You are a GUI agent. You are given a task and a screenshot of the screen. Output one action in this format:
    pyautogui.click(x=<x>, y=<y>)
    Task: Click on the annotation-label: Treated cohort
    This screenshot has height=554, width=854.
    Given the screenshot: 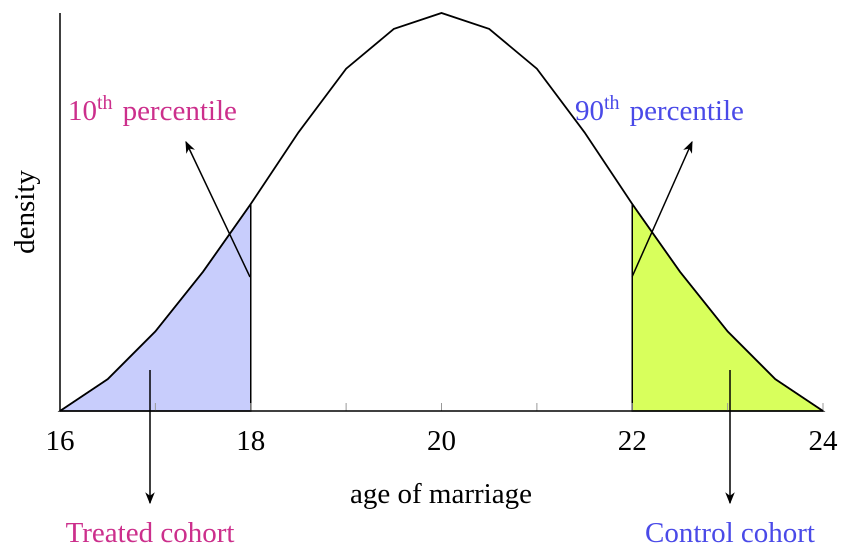 What is the action you would take?
    pyautogui.click(x=150, y=533)
    